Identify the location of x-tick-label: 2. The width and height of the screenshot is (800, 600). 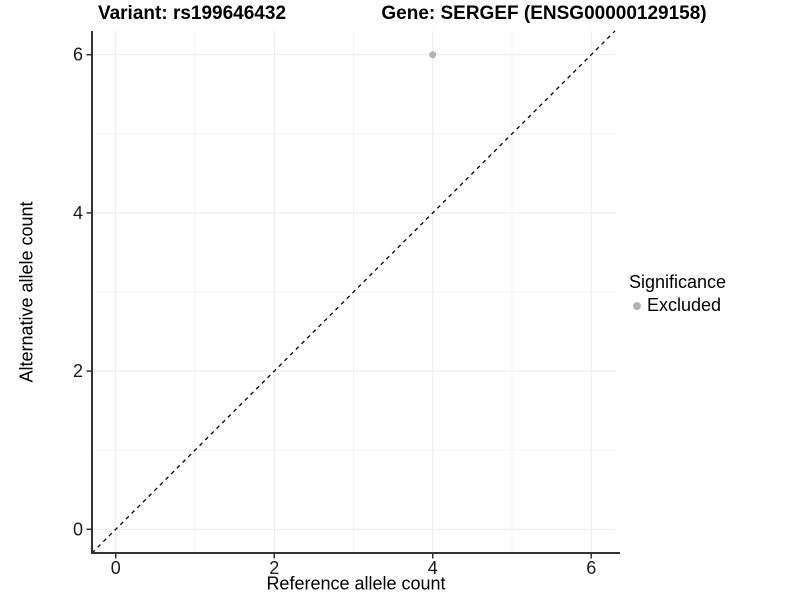
(274, 568).